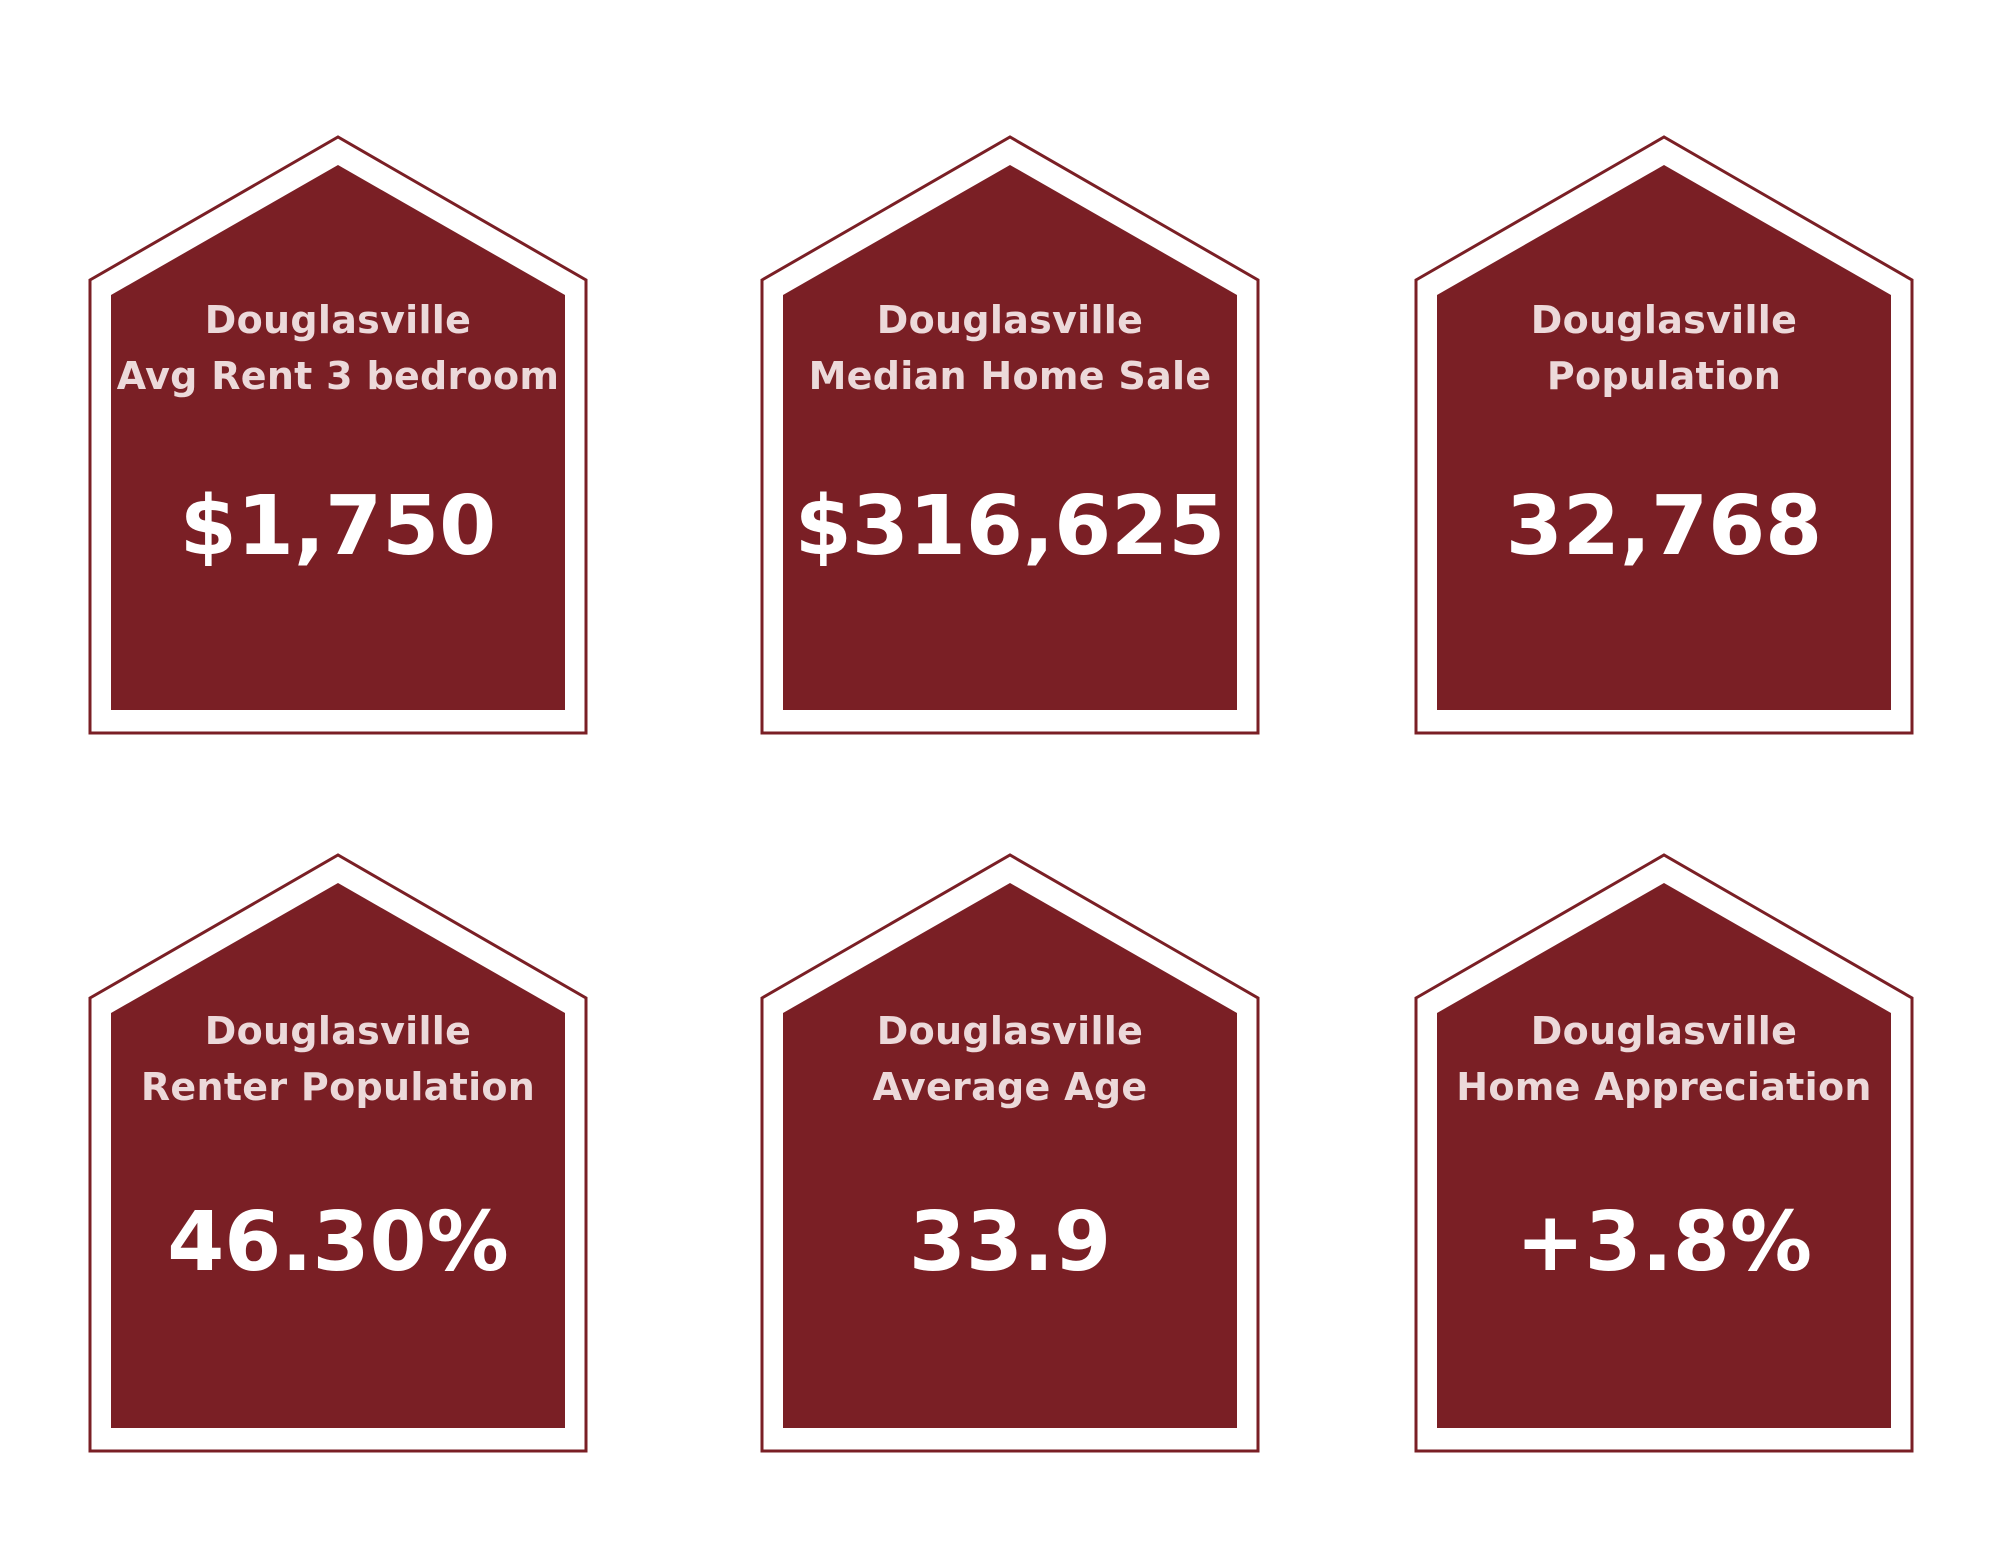  What do you see at coordinates (1010, 1242) in the screenshot?
I see `card-value: 33.9` at bounding box center [1010, 1242].